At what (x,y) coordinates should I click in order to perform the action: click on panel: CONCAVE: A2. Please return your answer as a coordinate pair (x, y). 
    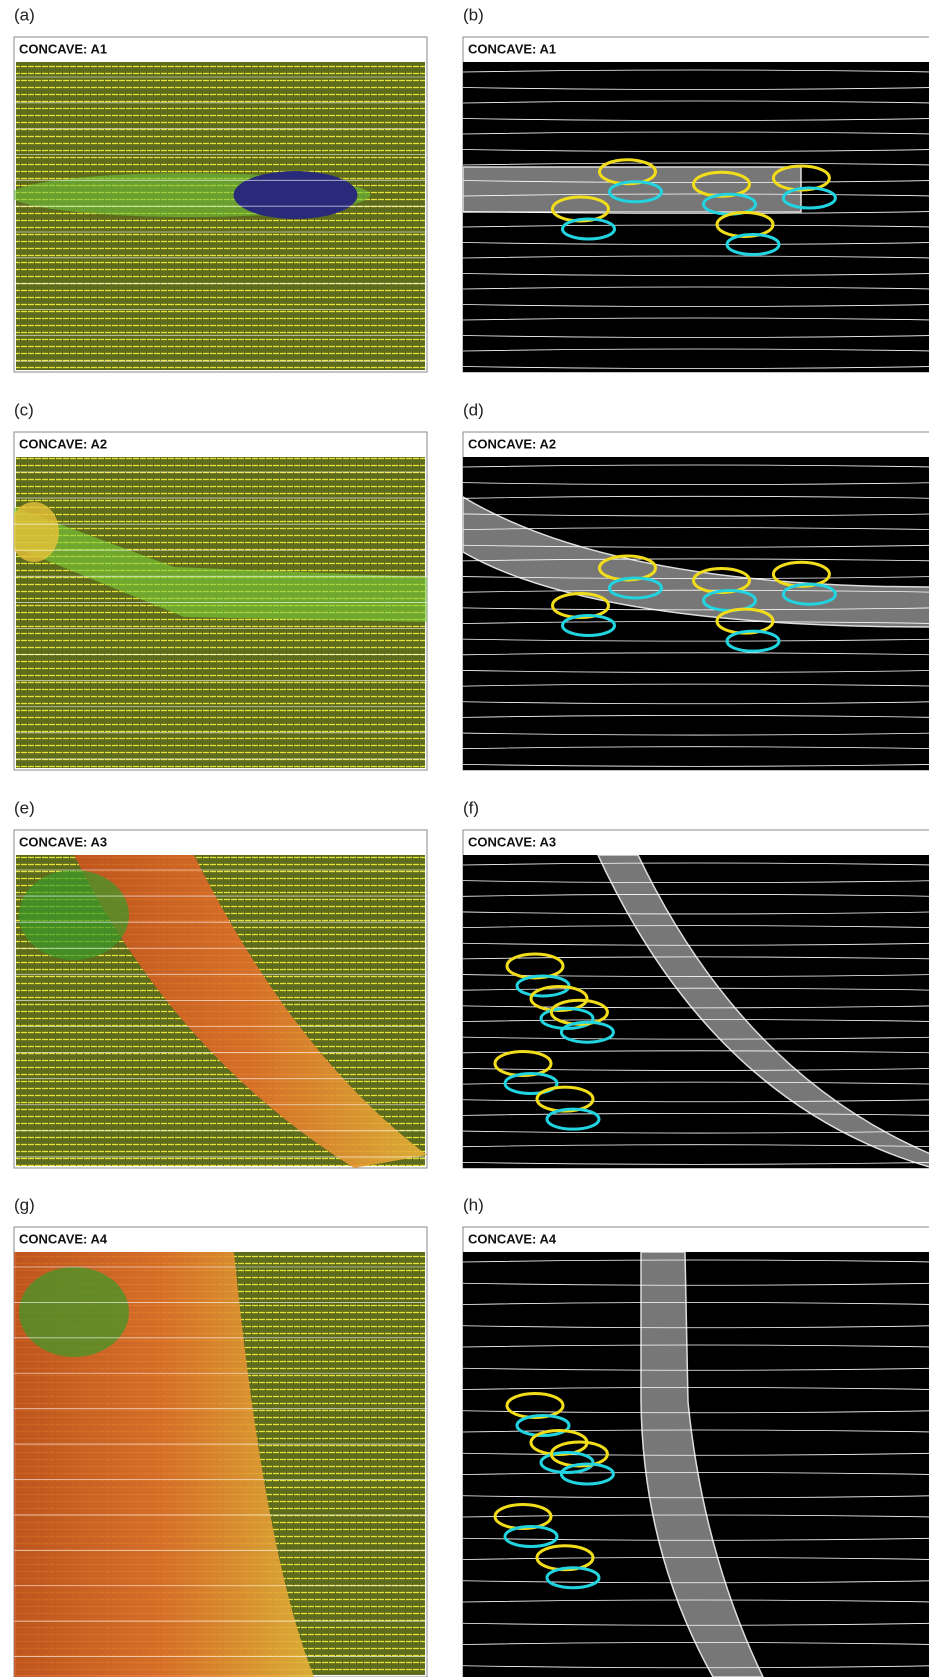
    Looking at the image, I should click on (695, 601).